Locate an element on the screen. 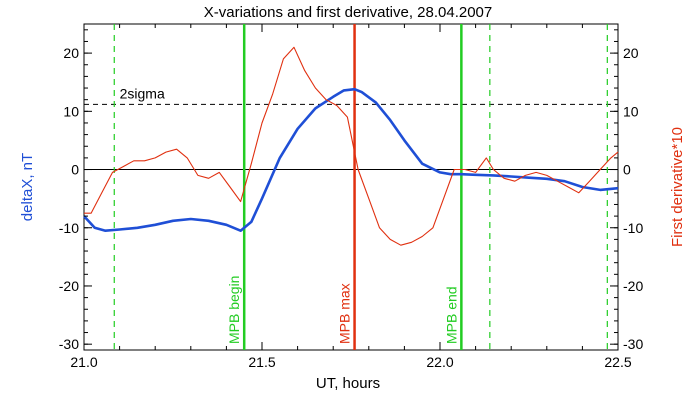 This screenshot has width=700, height=400. sigma-label: 2sigma is located at coordinates (142, 93).